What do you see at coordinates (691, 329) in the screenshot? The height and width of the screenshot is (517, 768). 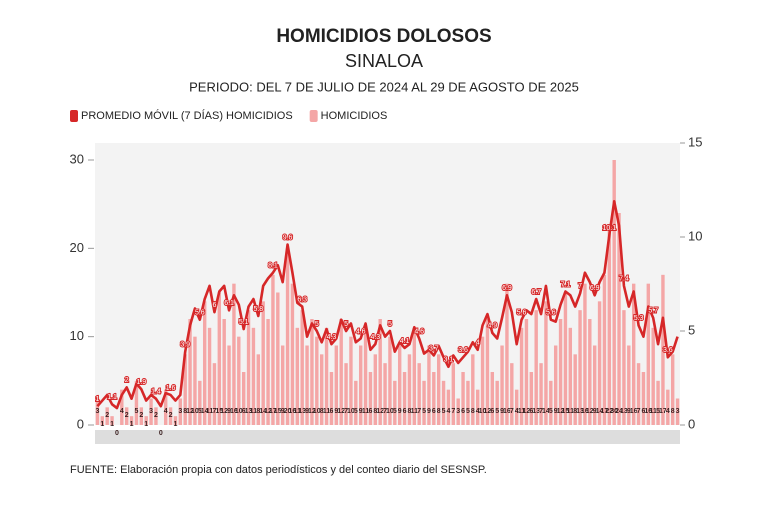 I see `y2-tick-label: 5` at bounding box center [691, 329].